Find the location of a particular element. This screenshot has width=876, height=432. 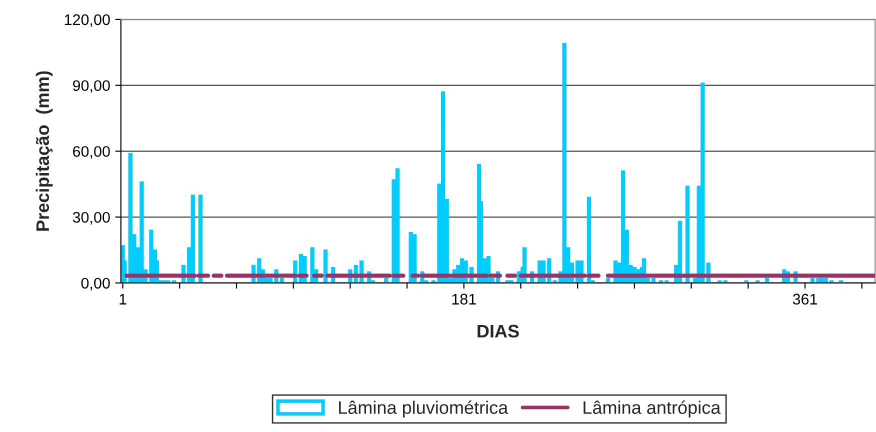

x-axis-title: DIAS is located at coordinates (498, 331).